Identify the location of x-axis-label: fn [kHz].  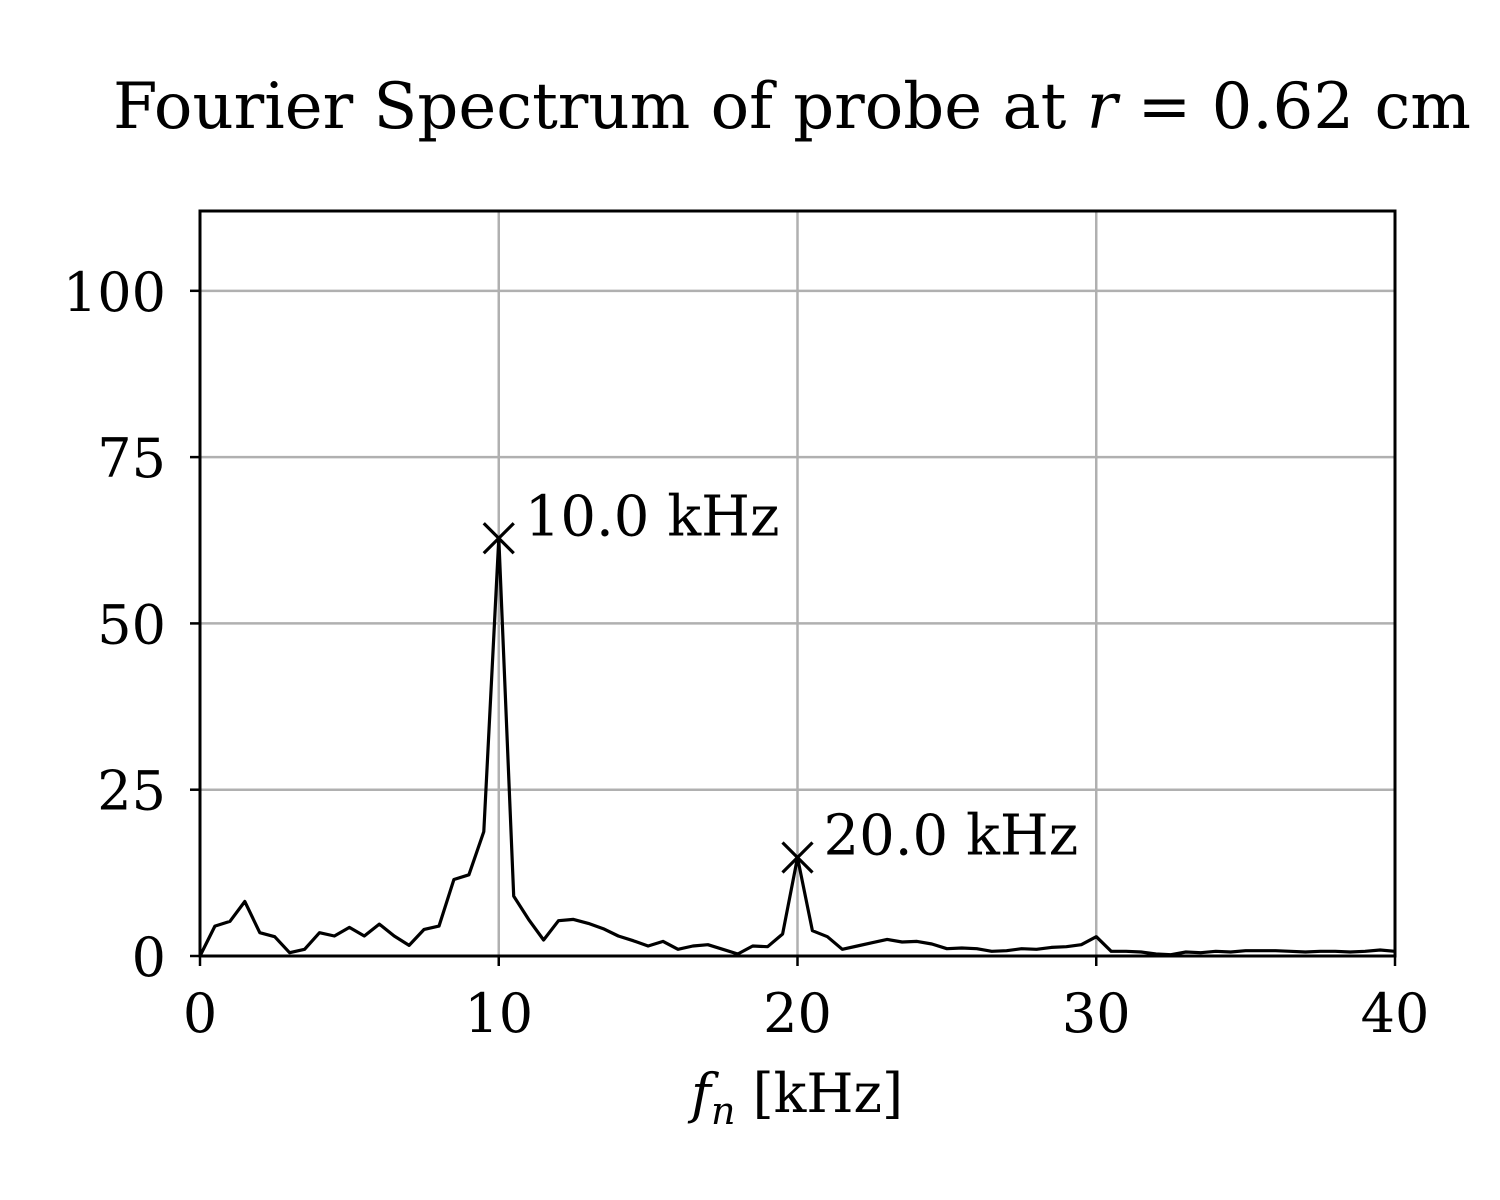
(795, 1097).